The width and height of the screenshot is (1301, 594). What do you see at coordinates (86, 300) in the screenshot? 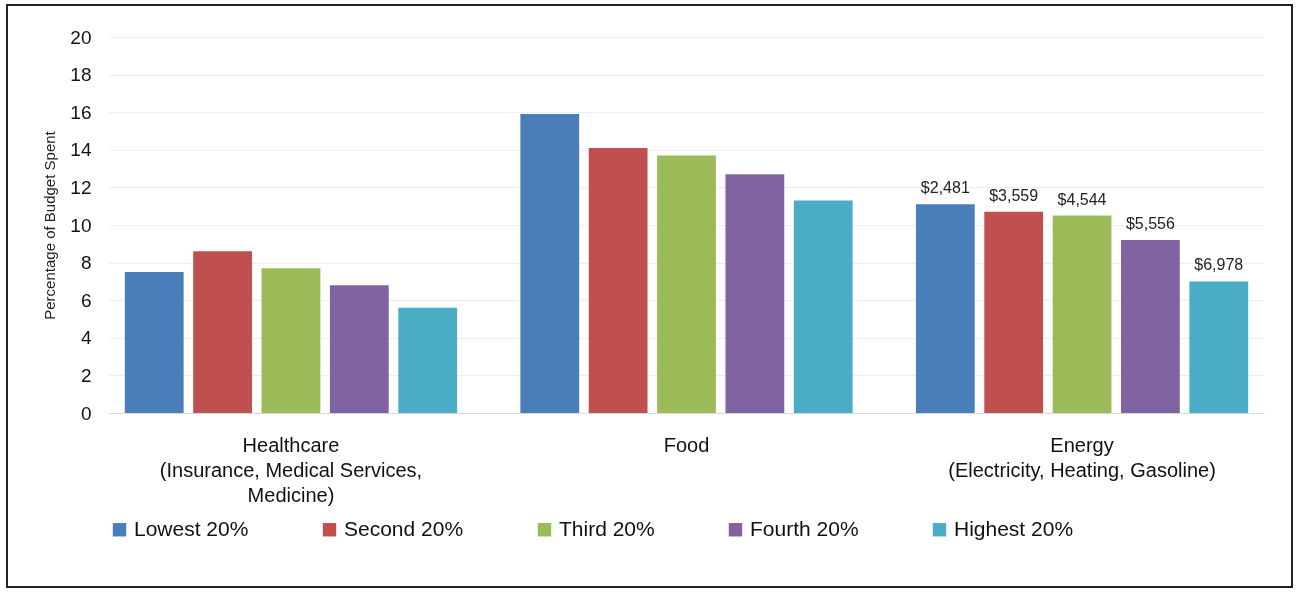
I see `y-tick-label: 6` at bounding box center [86, 300].